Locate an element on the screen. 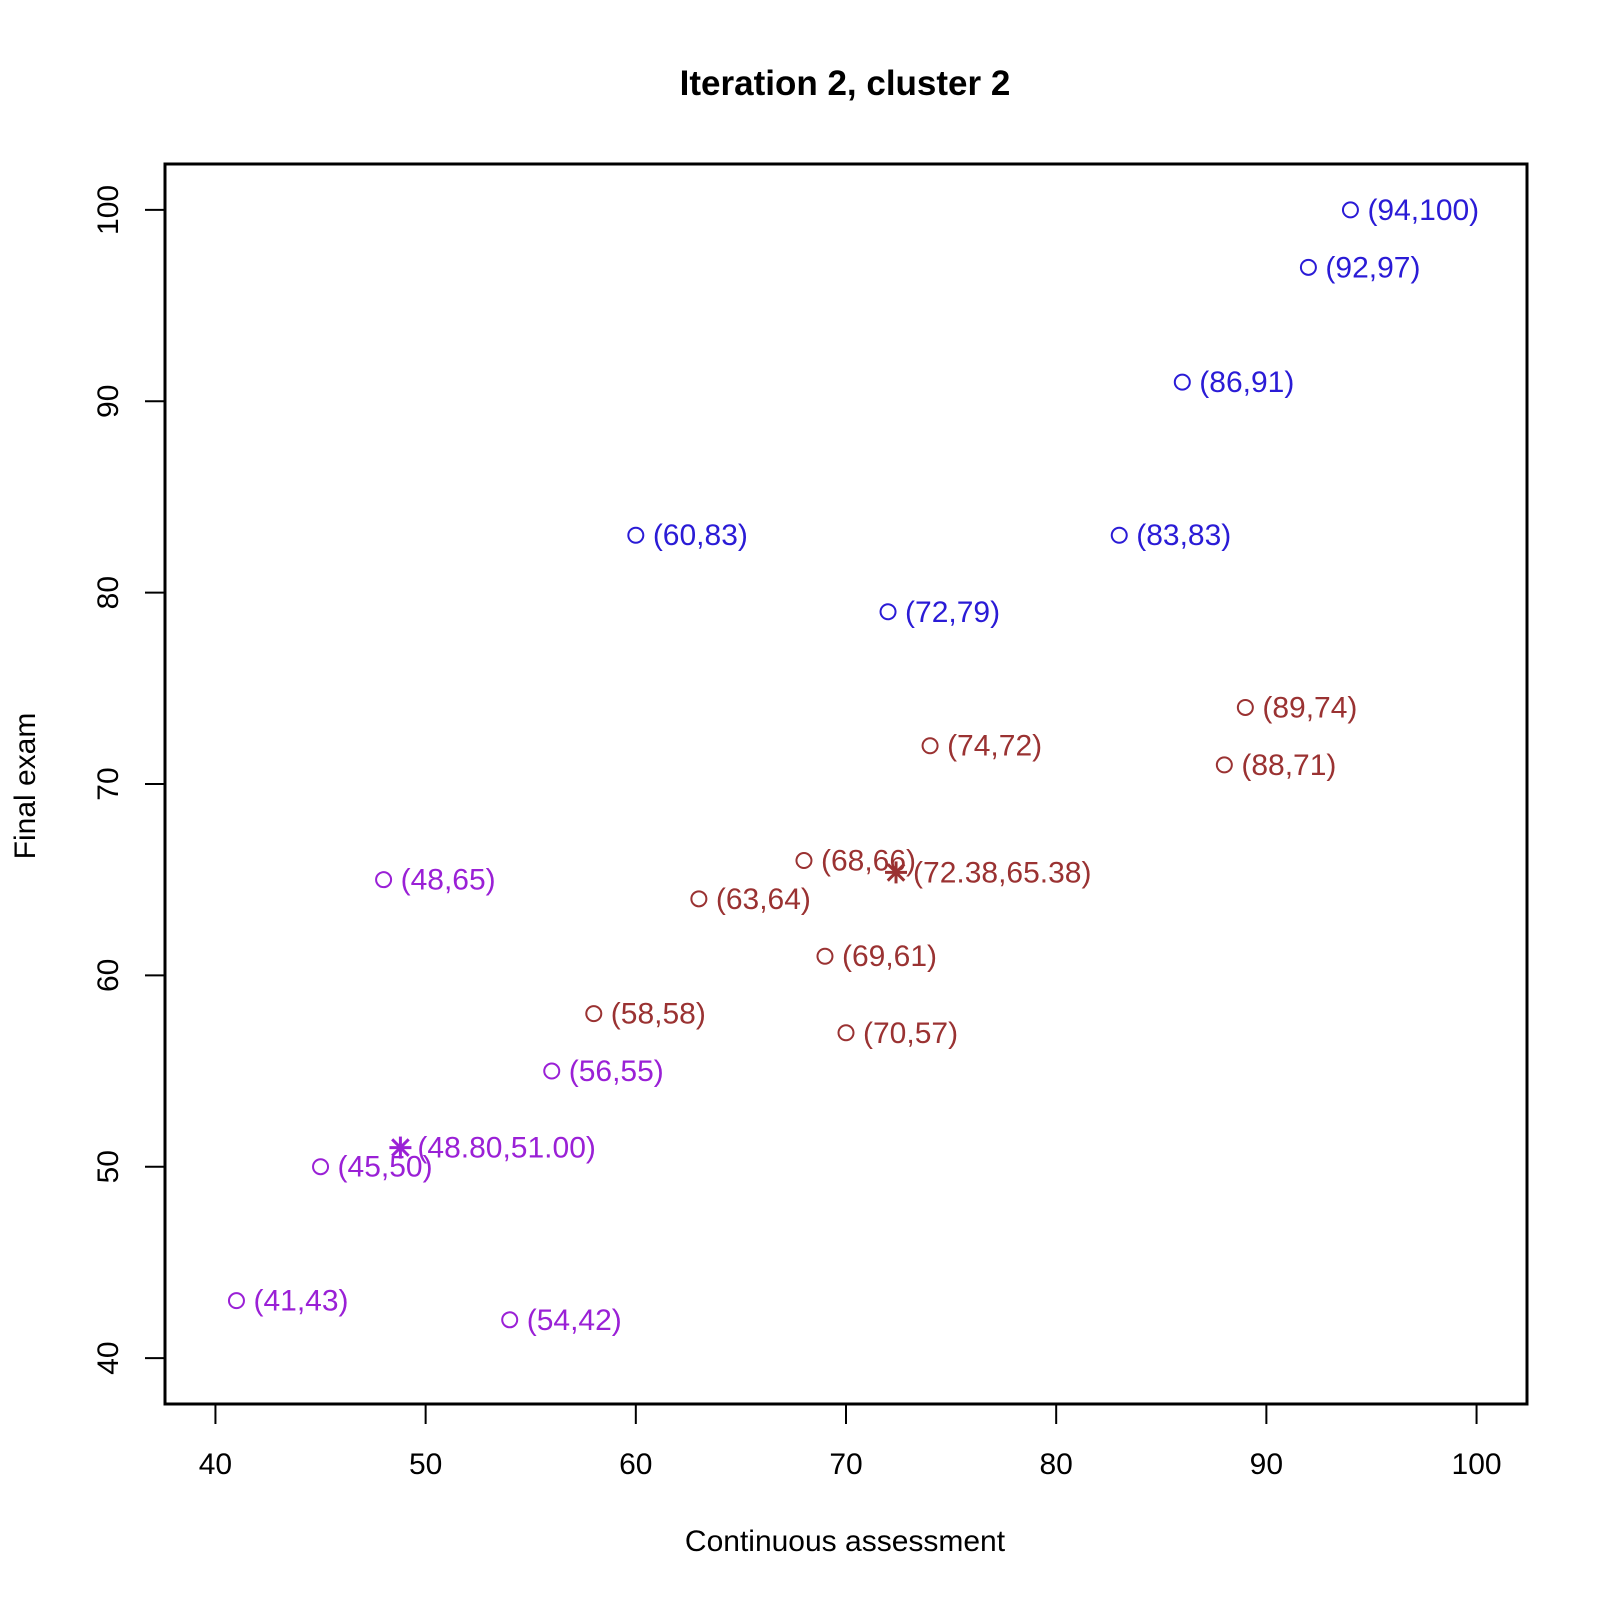 The image size is (1600, 1600). data-label: (48,65) is located at coordinates (448, 880).